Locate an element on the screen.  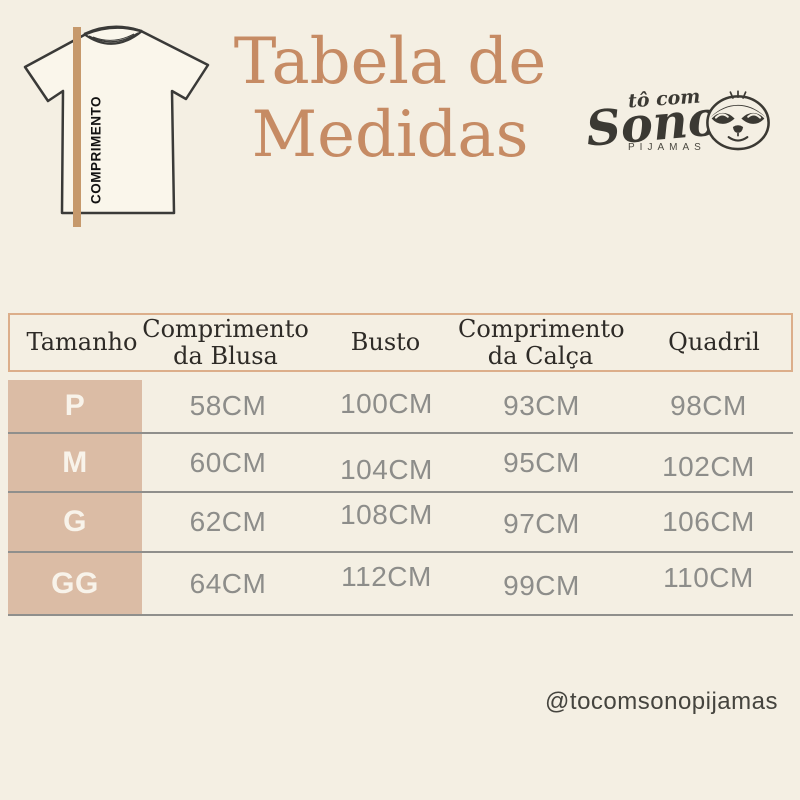
column-header-quadril: Quadril is located at coordinates (714, 342).